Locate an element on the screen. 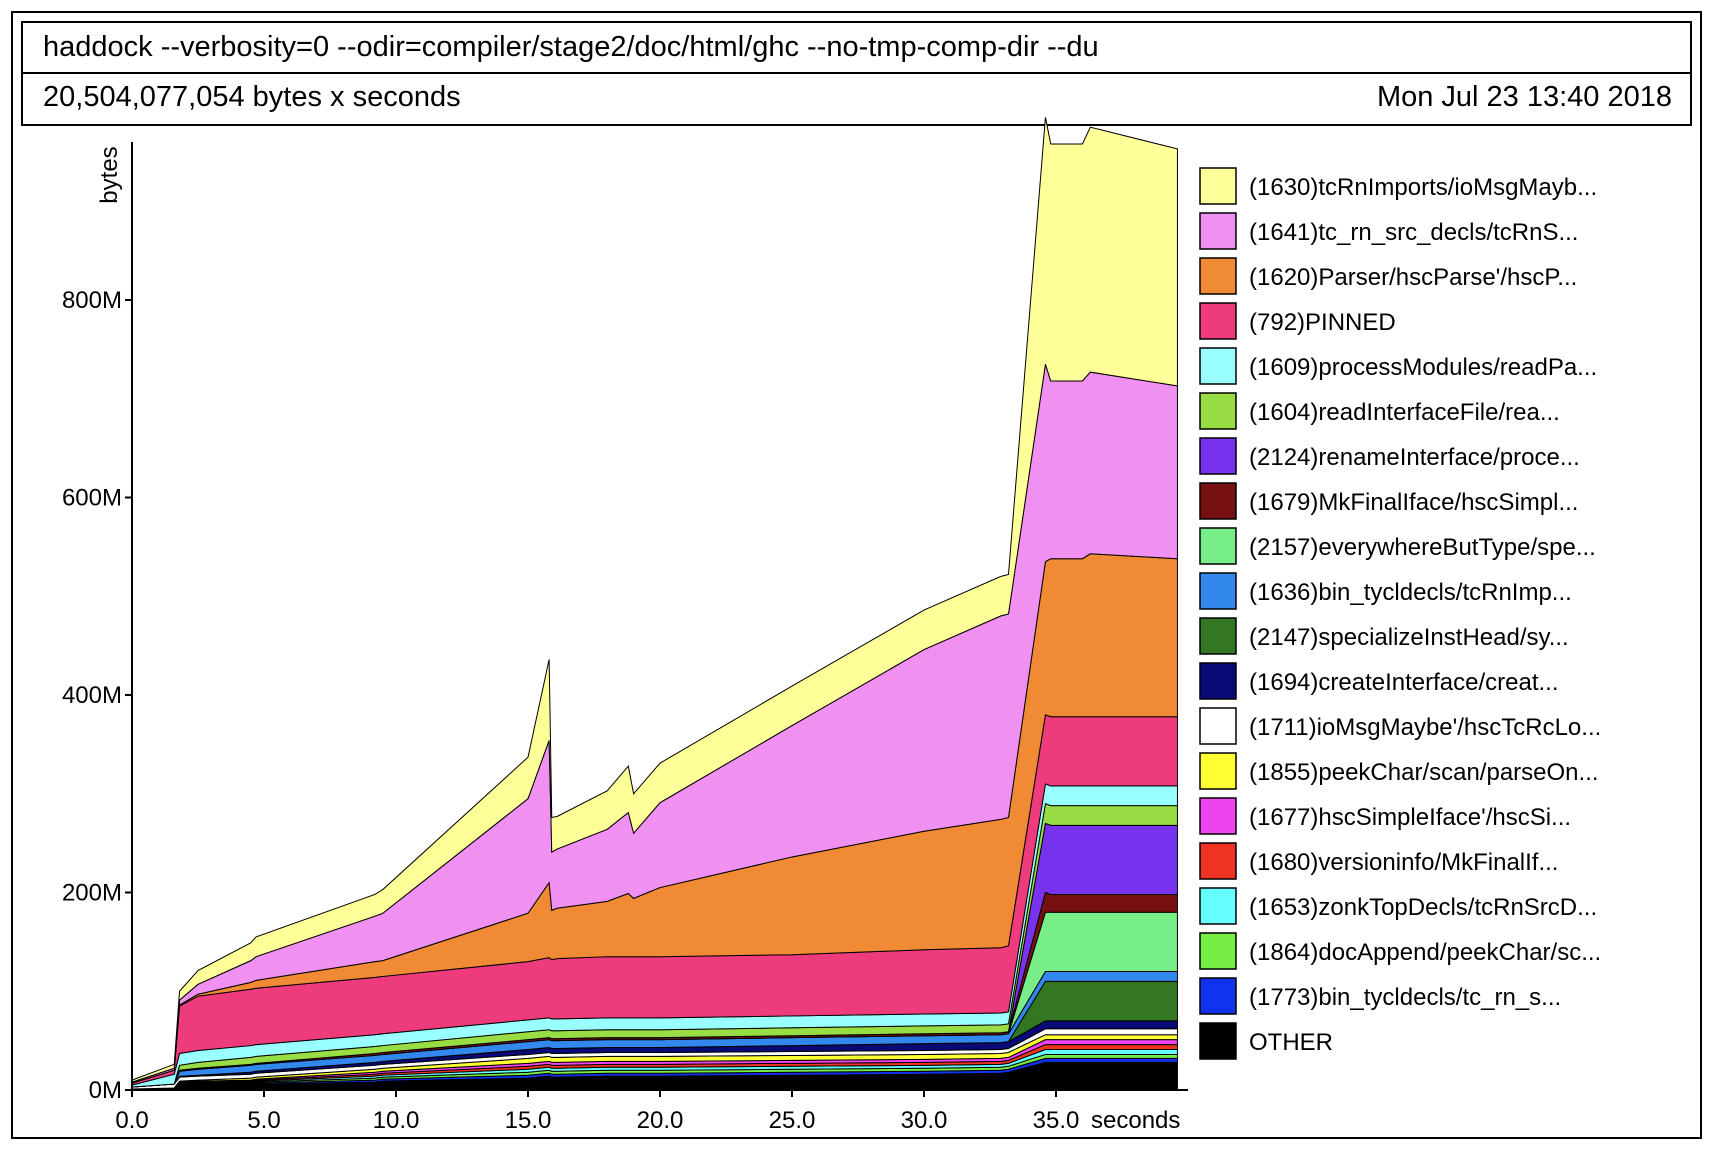  x-tick-label: 35.0 is located at coordinates (1056, 1120).